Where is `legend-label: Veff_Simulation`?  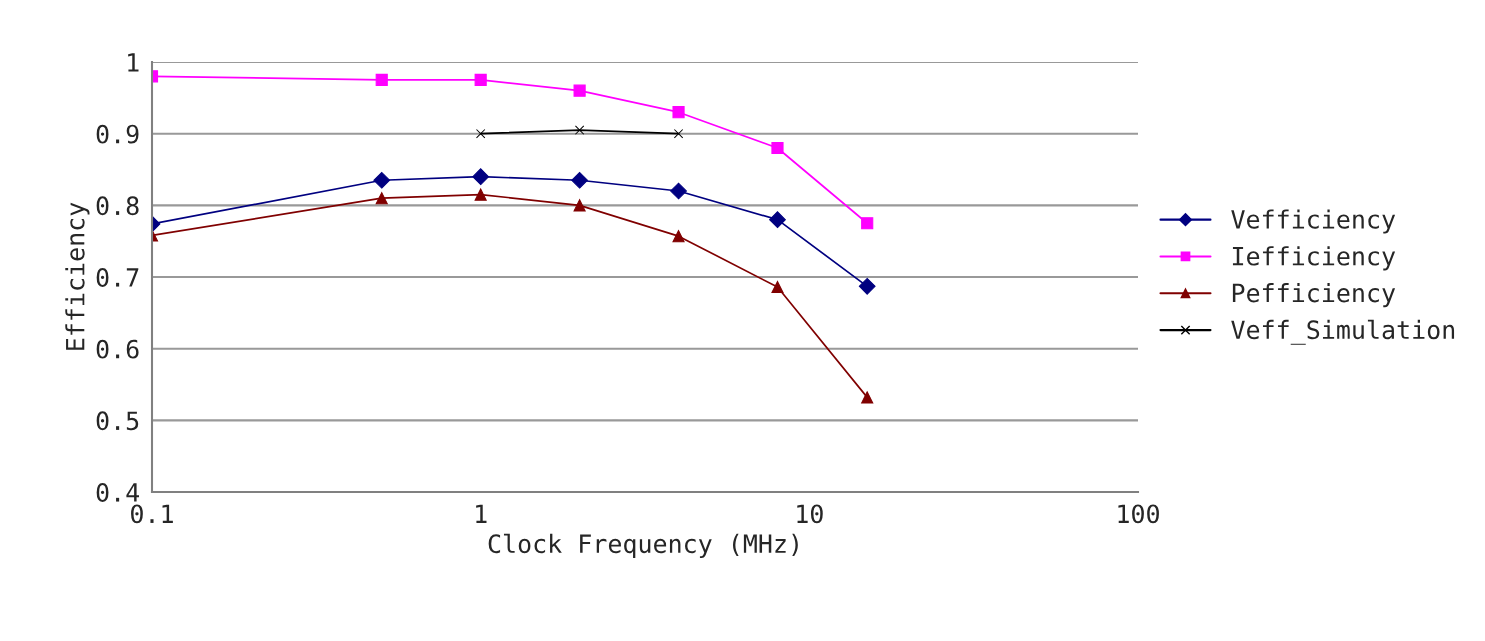 legend-label: Veff_Simulation is located at coordinates (1343, 332).